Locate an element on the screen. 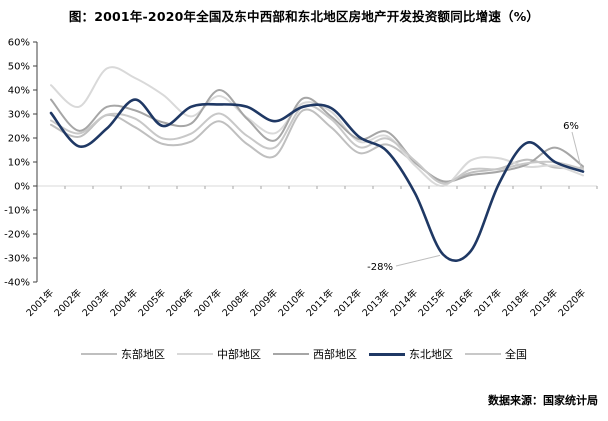  x-axis-label: 2007年 is located at coordinates (208, 302).